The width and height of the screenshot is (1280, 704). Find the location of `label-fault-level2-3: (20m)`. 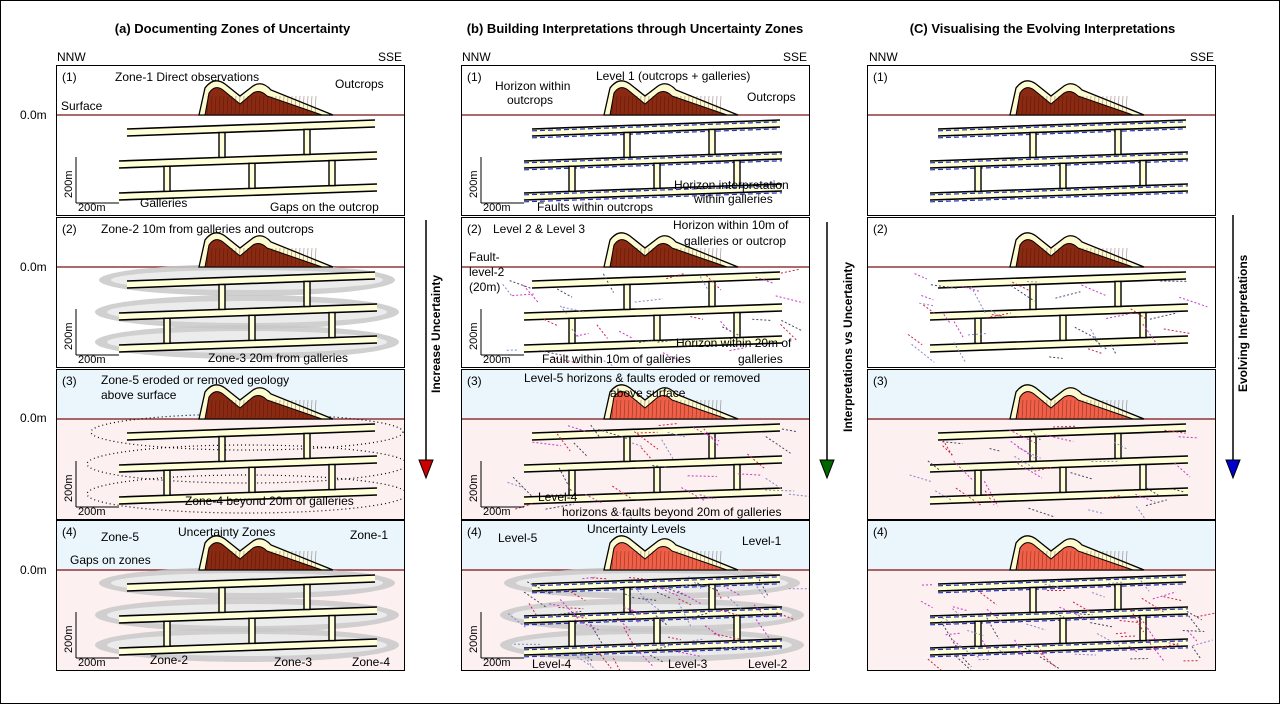

label-fault-level2-3: (20m) is located at coordinates (485, 287).